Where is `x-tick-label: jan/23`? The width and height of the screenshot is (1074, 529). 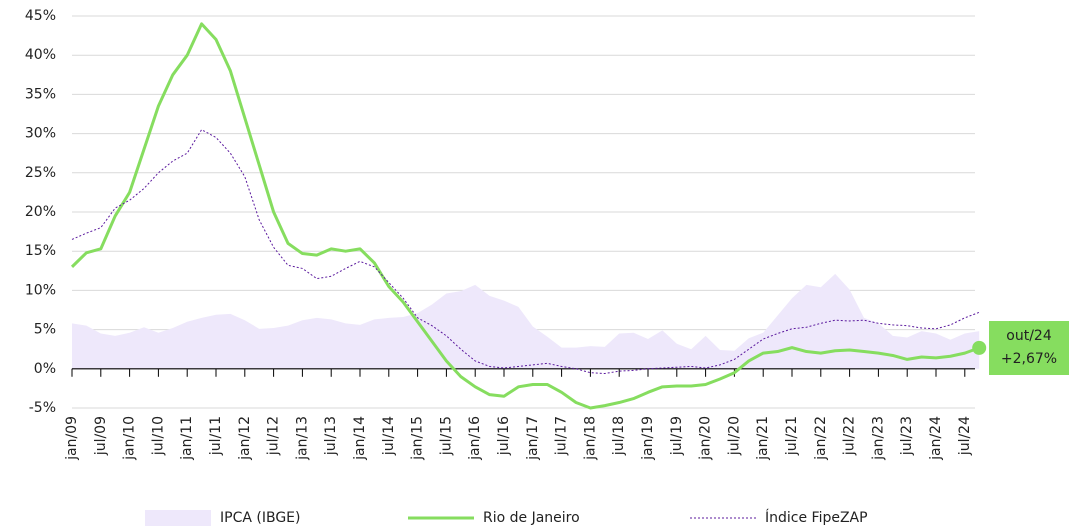 x-tick-label: jan/23 is located at coordinates (878, 438).